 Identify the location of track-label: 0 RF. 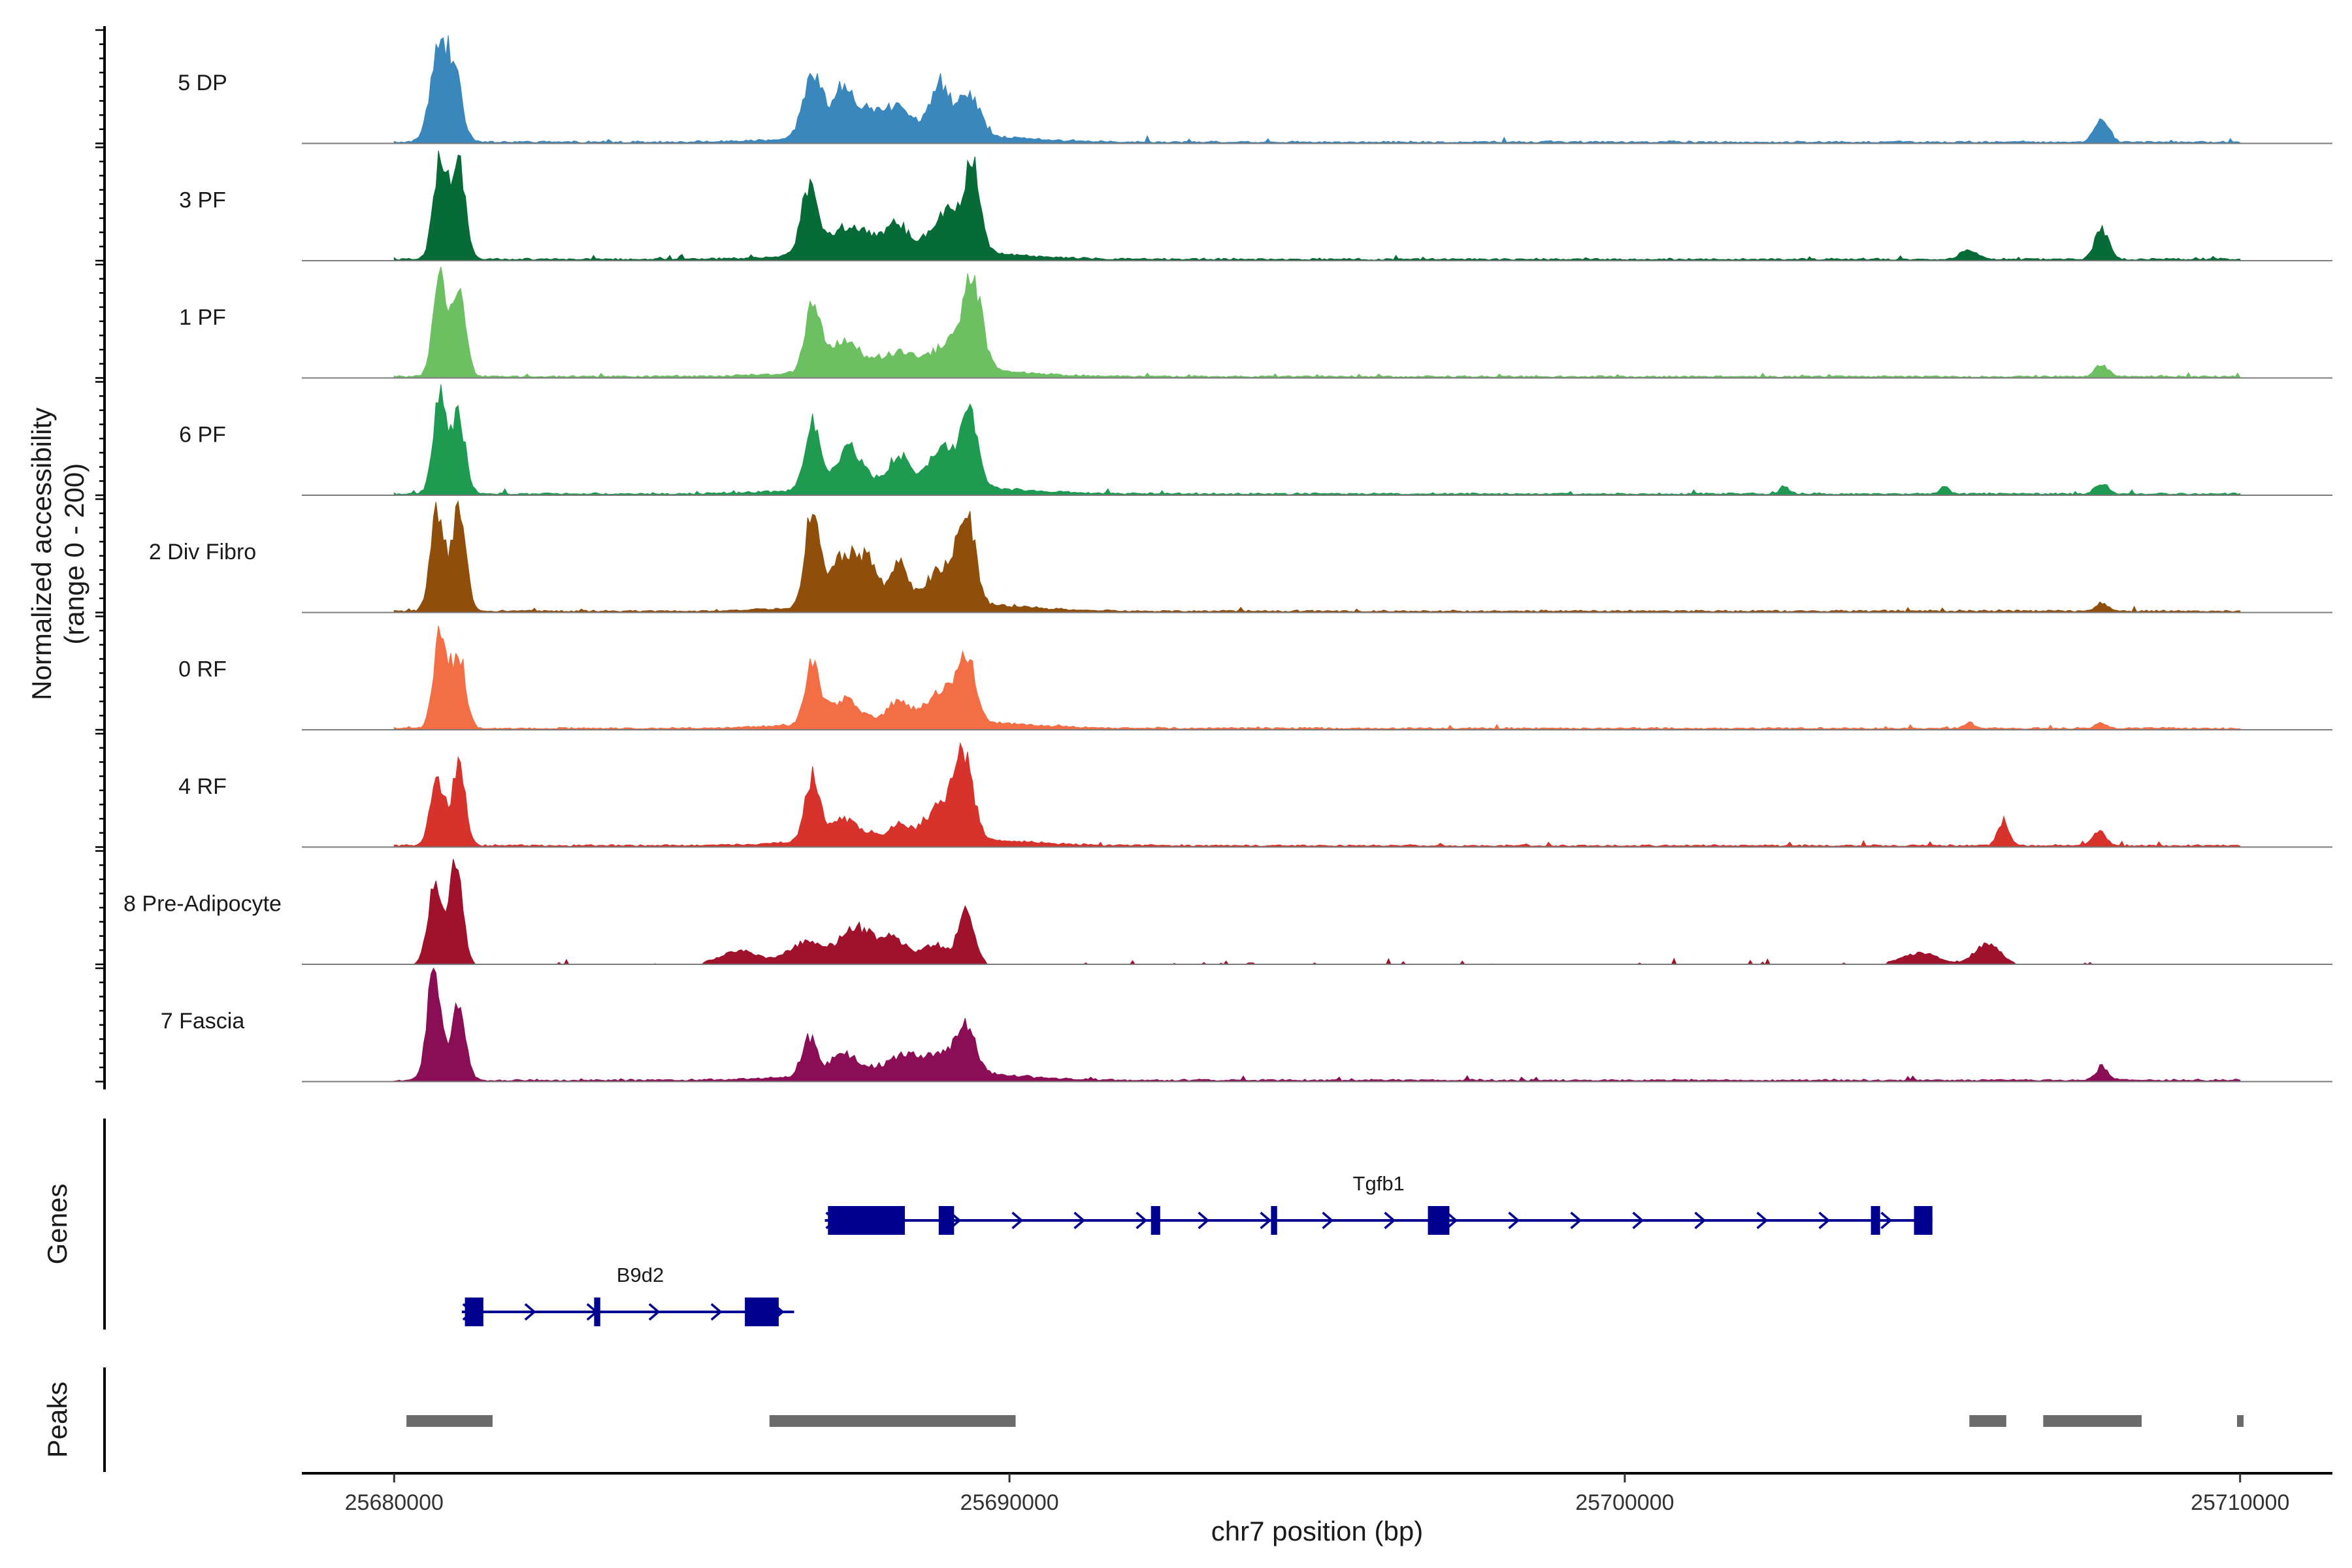
(202, 669).